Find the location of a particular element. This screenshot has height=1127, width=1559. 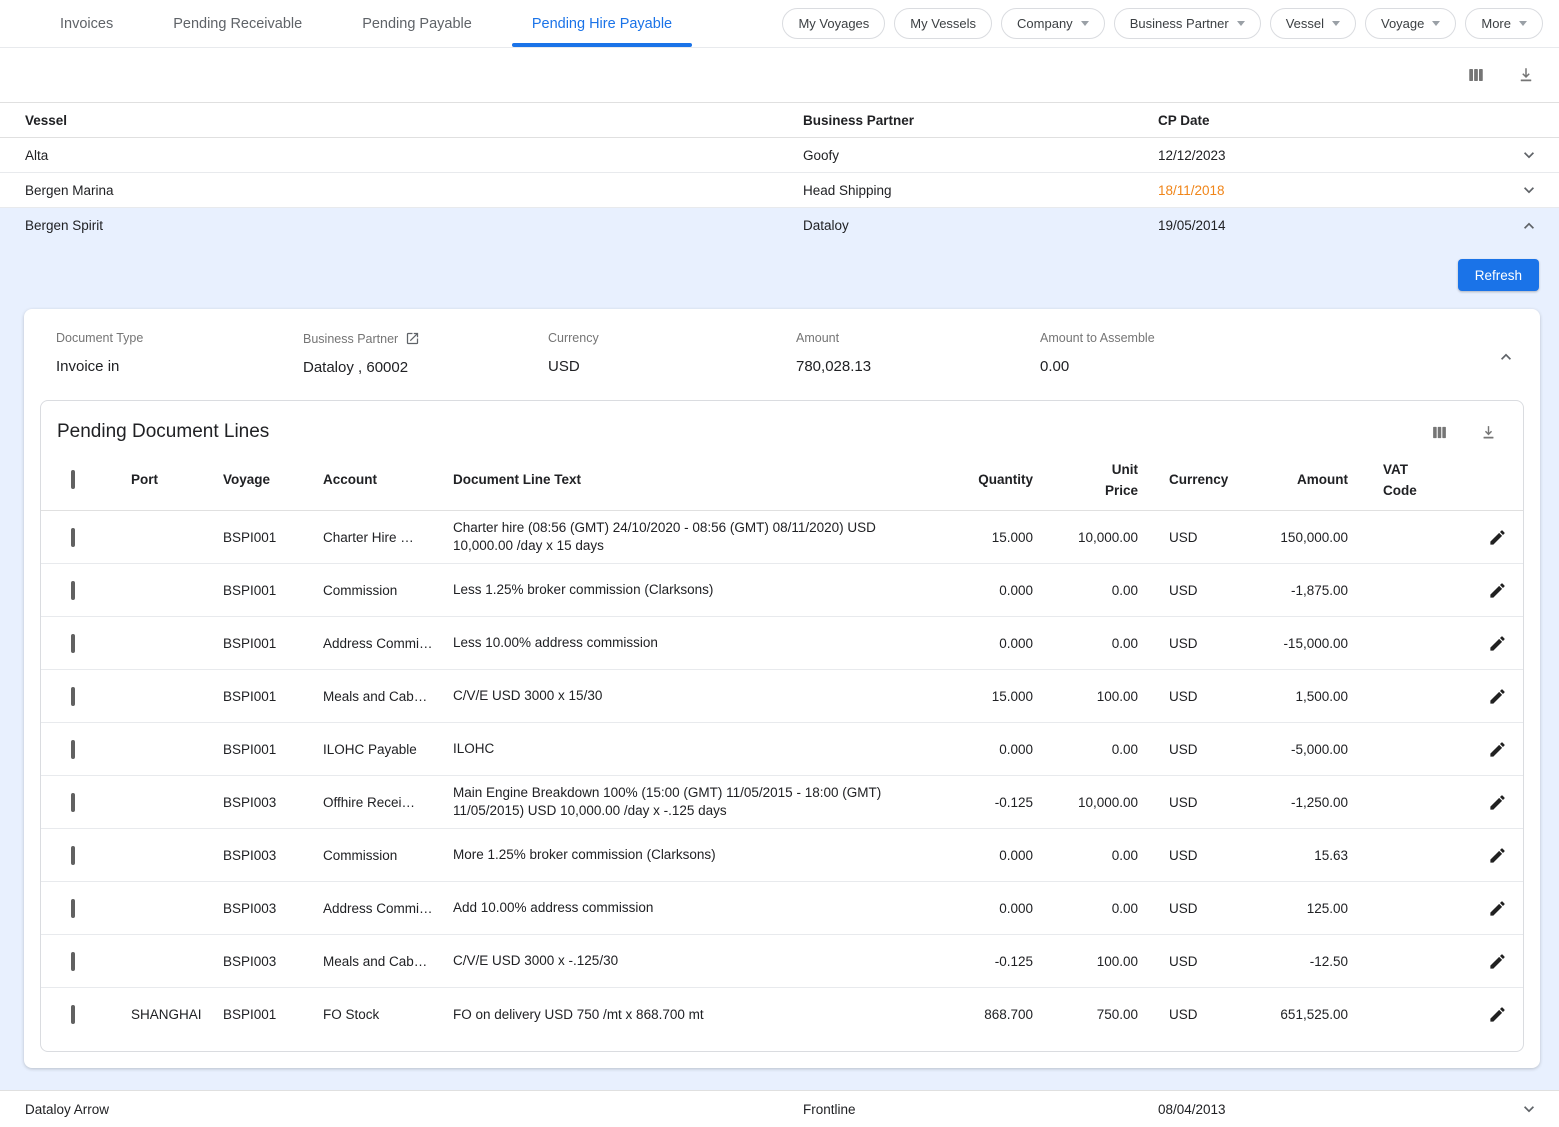

cp-date: 19/05/2014 is located at coordinates (1192, 225).